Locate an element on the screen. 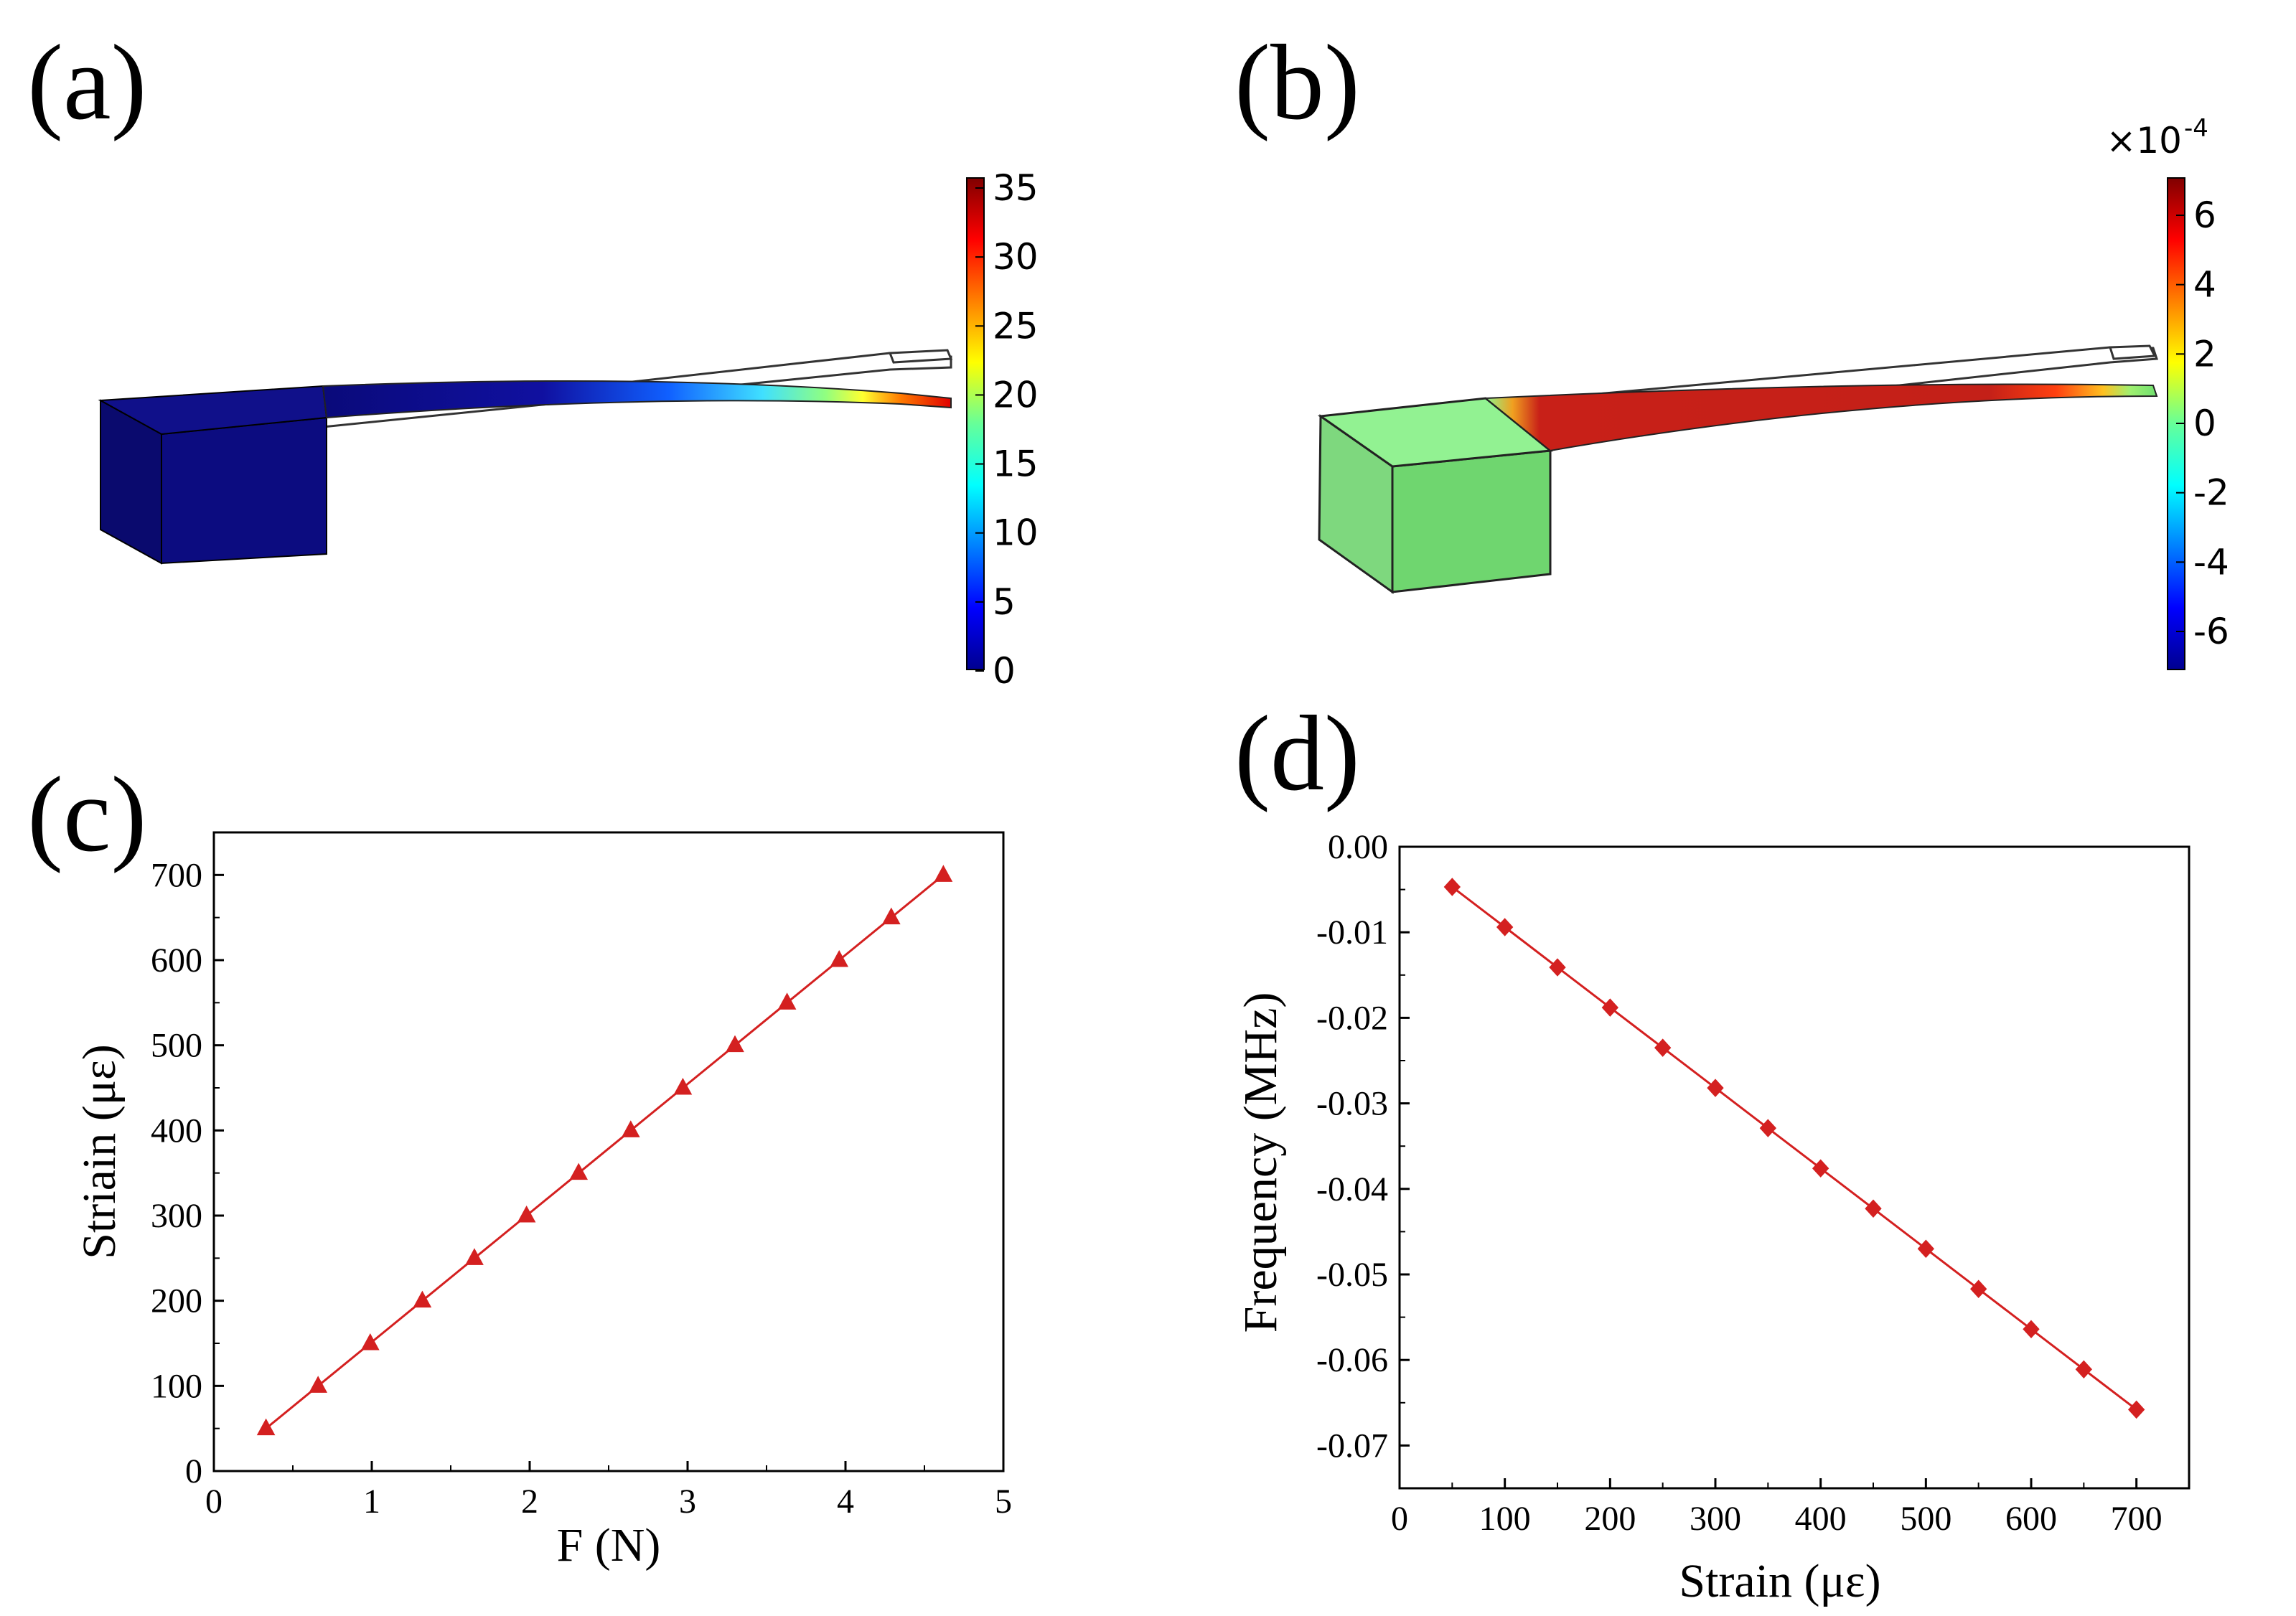 Image resolution: width=2296 pixels, height=1616 pixels. colorbar-b-tick-label: 0 is located at coordinates (2204, 423).